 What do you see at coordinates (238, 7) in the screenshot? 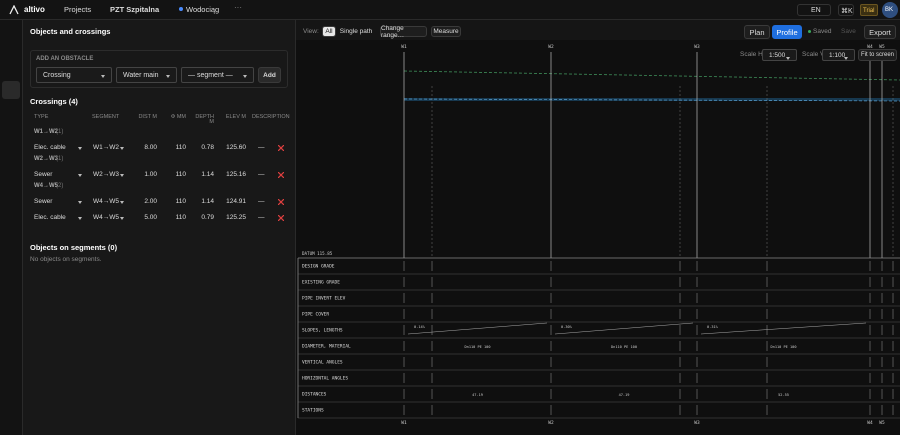
I see `more: ···` at bounding box center [238, 7].